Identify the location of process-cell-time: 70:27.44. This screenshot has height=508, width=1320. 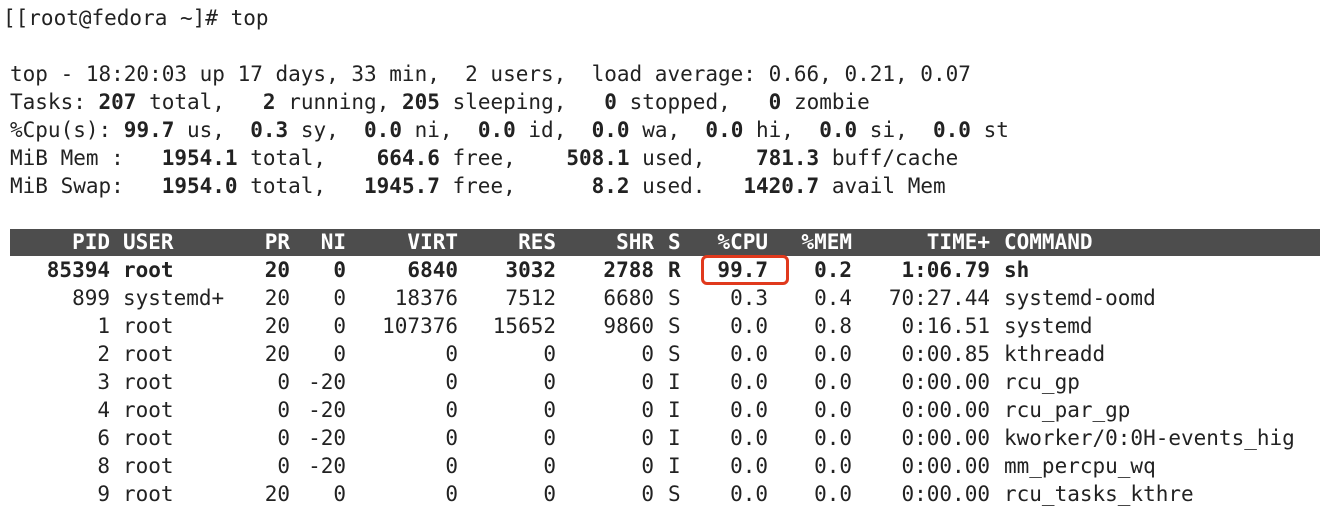
(939, 298).